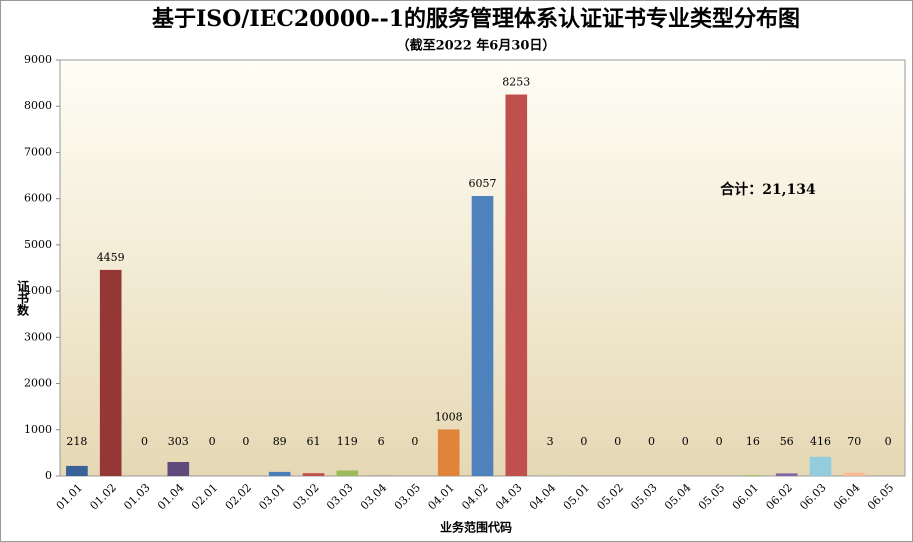 The width and height of the screenshot is (913, 542). I want to click on y-tick-label: 8000, so click(38, 105).